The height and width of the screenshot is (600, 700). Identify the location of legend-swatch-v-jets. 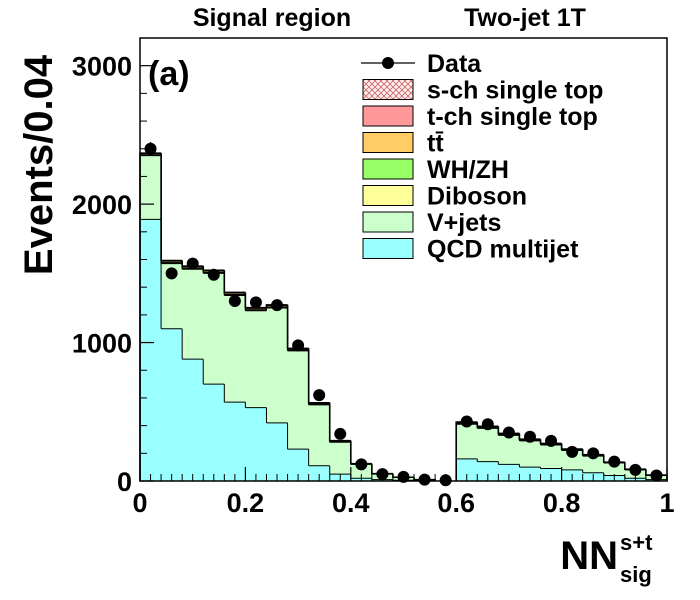
(388, 222).